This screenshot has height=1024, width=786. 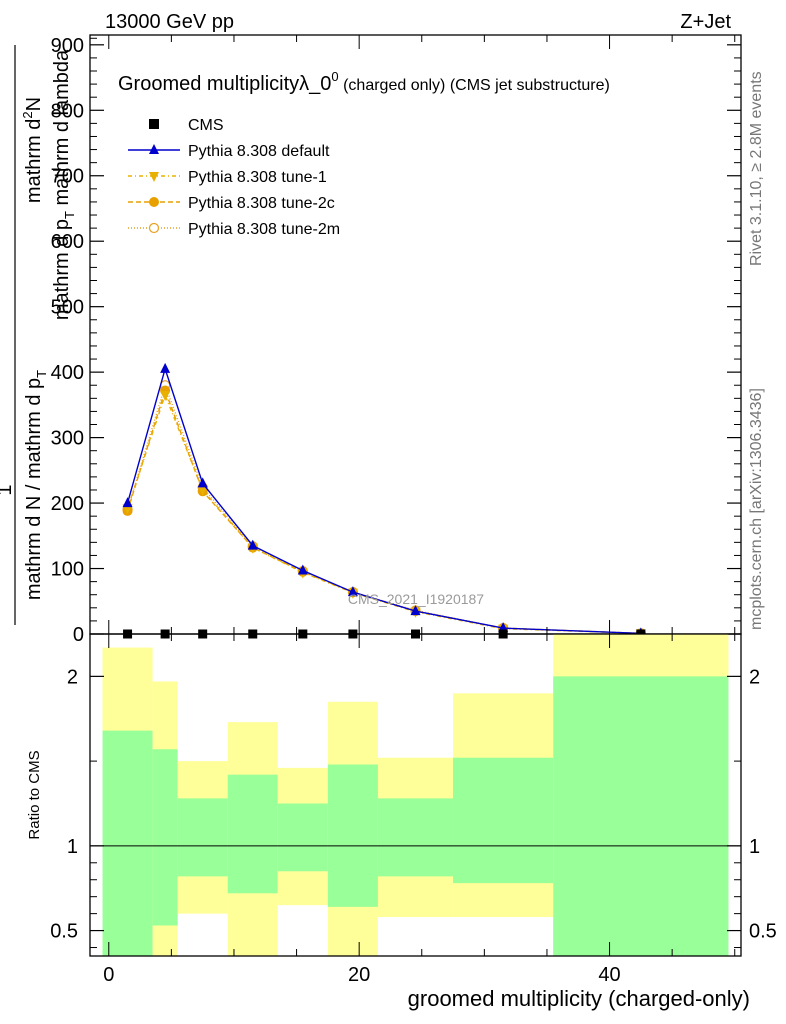 I want to click on ratio-ytick-label: 0.5, so click(x=64, y=932).